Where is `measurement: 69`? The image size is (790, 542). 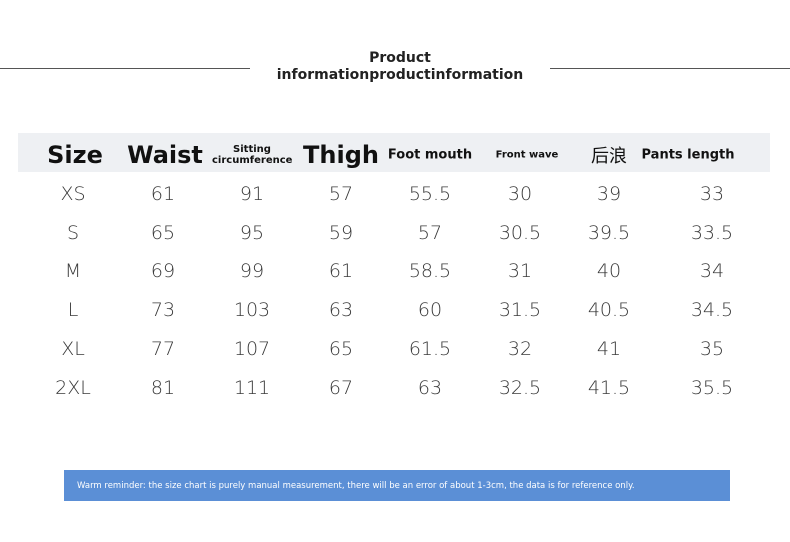 measurement: 69 is located at coordinates (163, 271).